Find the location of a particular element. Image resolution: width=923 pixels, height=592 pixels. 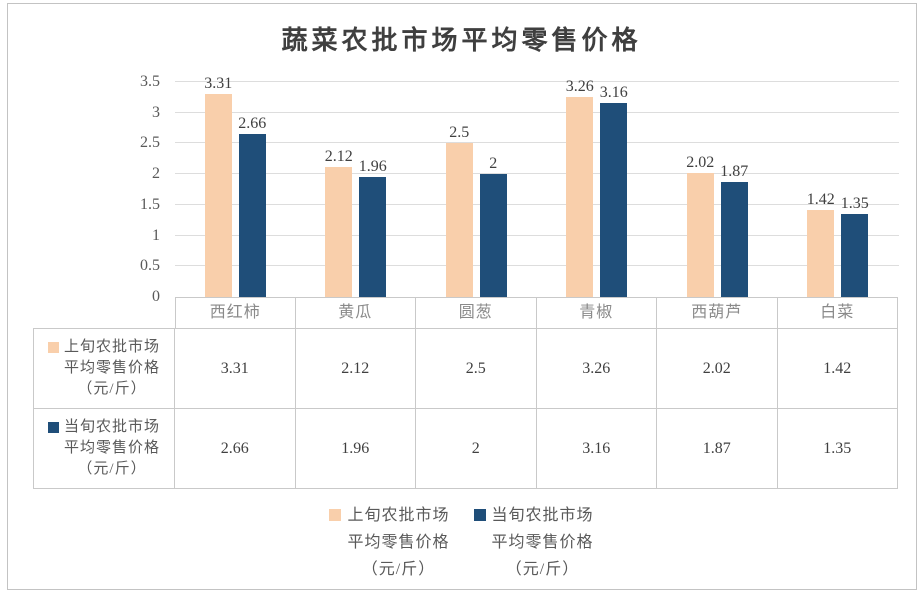

bar-series1-cat4: 3.26 is located at coordinates (580, 187).